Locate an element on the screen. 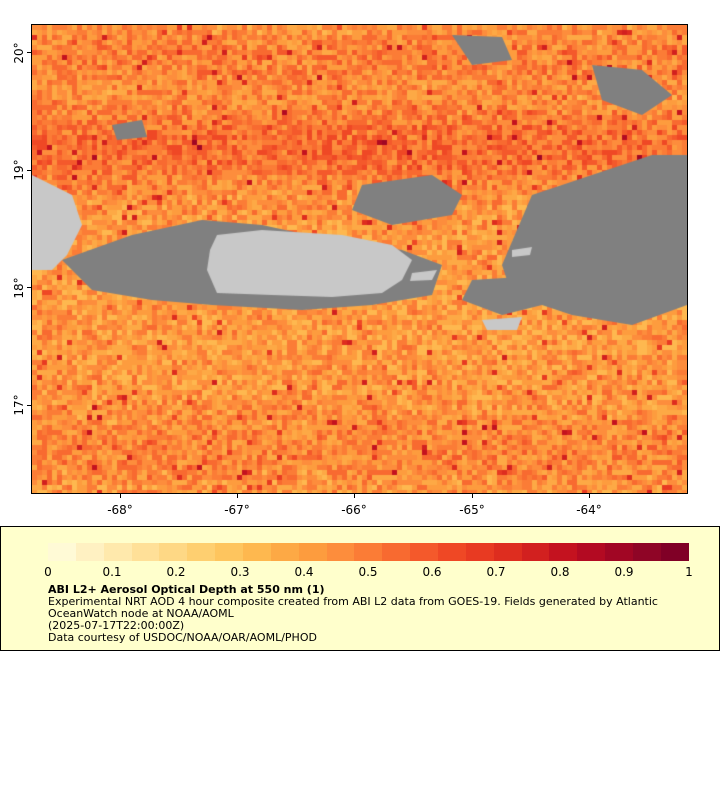 The image size is (720, 800). colorbar-label: 0.1 is located at coordinates (112, 572).